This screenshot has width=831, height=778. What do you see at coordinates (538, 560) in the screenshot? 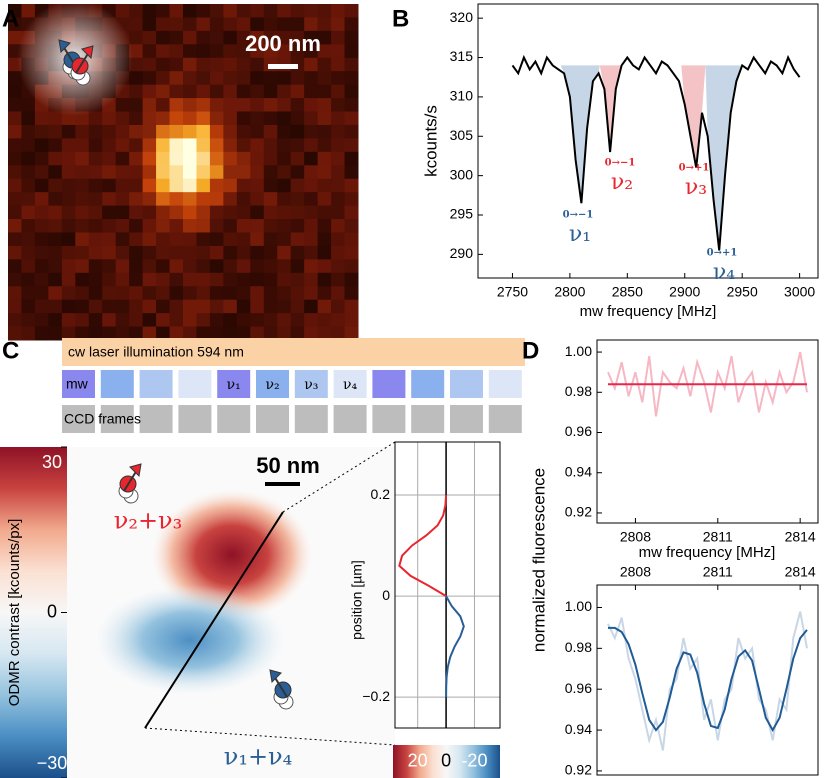
I see `y-axis-label: normalized fluorescence` at bounding box center [538, 560].